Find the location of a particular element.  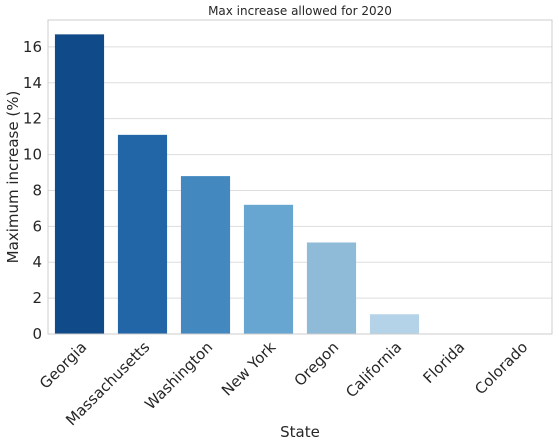

x-tick-label: California is located at coordinates (373, 369).